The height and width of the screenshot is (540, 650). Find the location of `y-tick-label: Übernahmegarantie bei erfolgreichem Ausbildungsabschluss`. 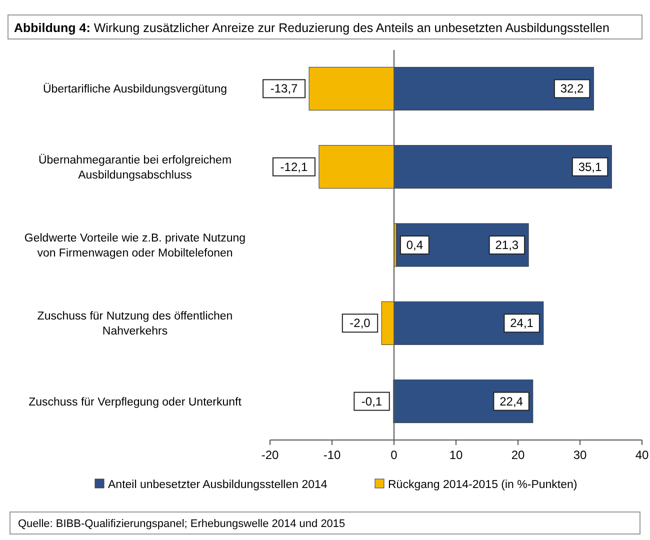

y-tick-label: Übernahmegarantie bei erfolgreichem Ausbildungsabschluss is located at coordinates (135, 167).